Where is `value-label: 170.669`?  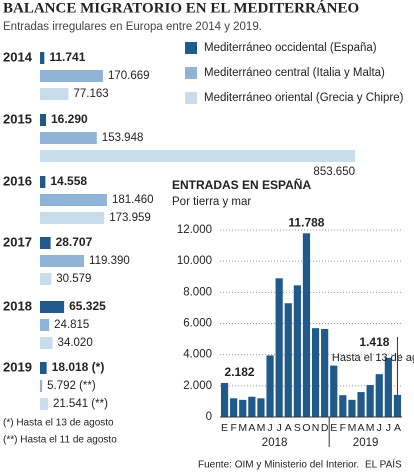 value-label: 170.669 is located at coordinates (129, 76).